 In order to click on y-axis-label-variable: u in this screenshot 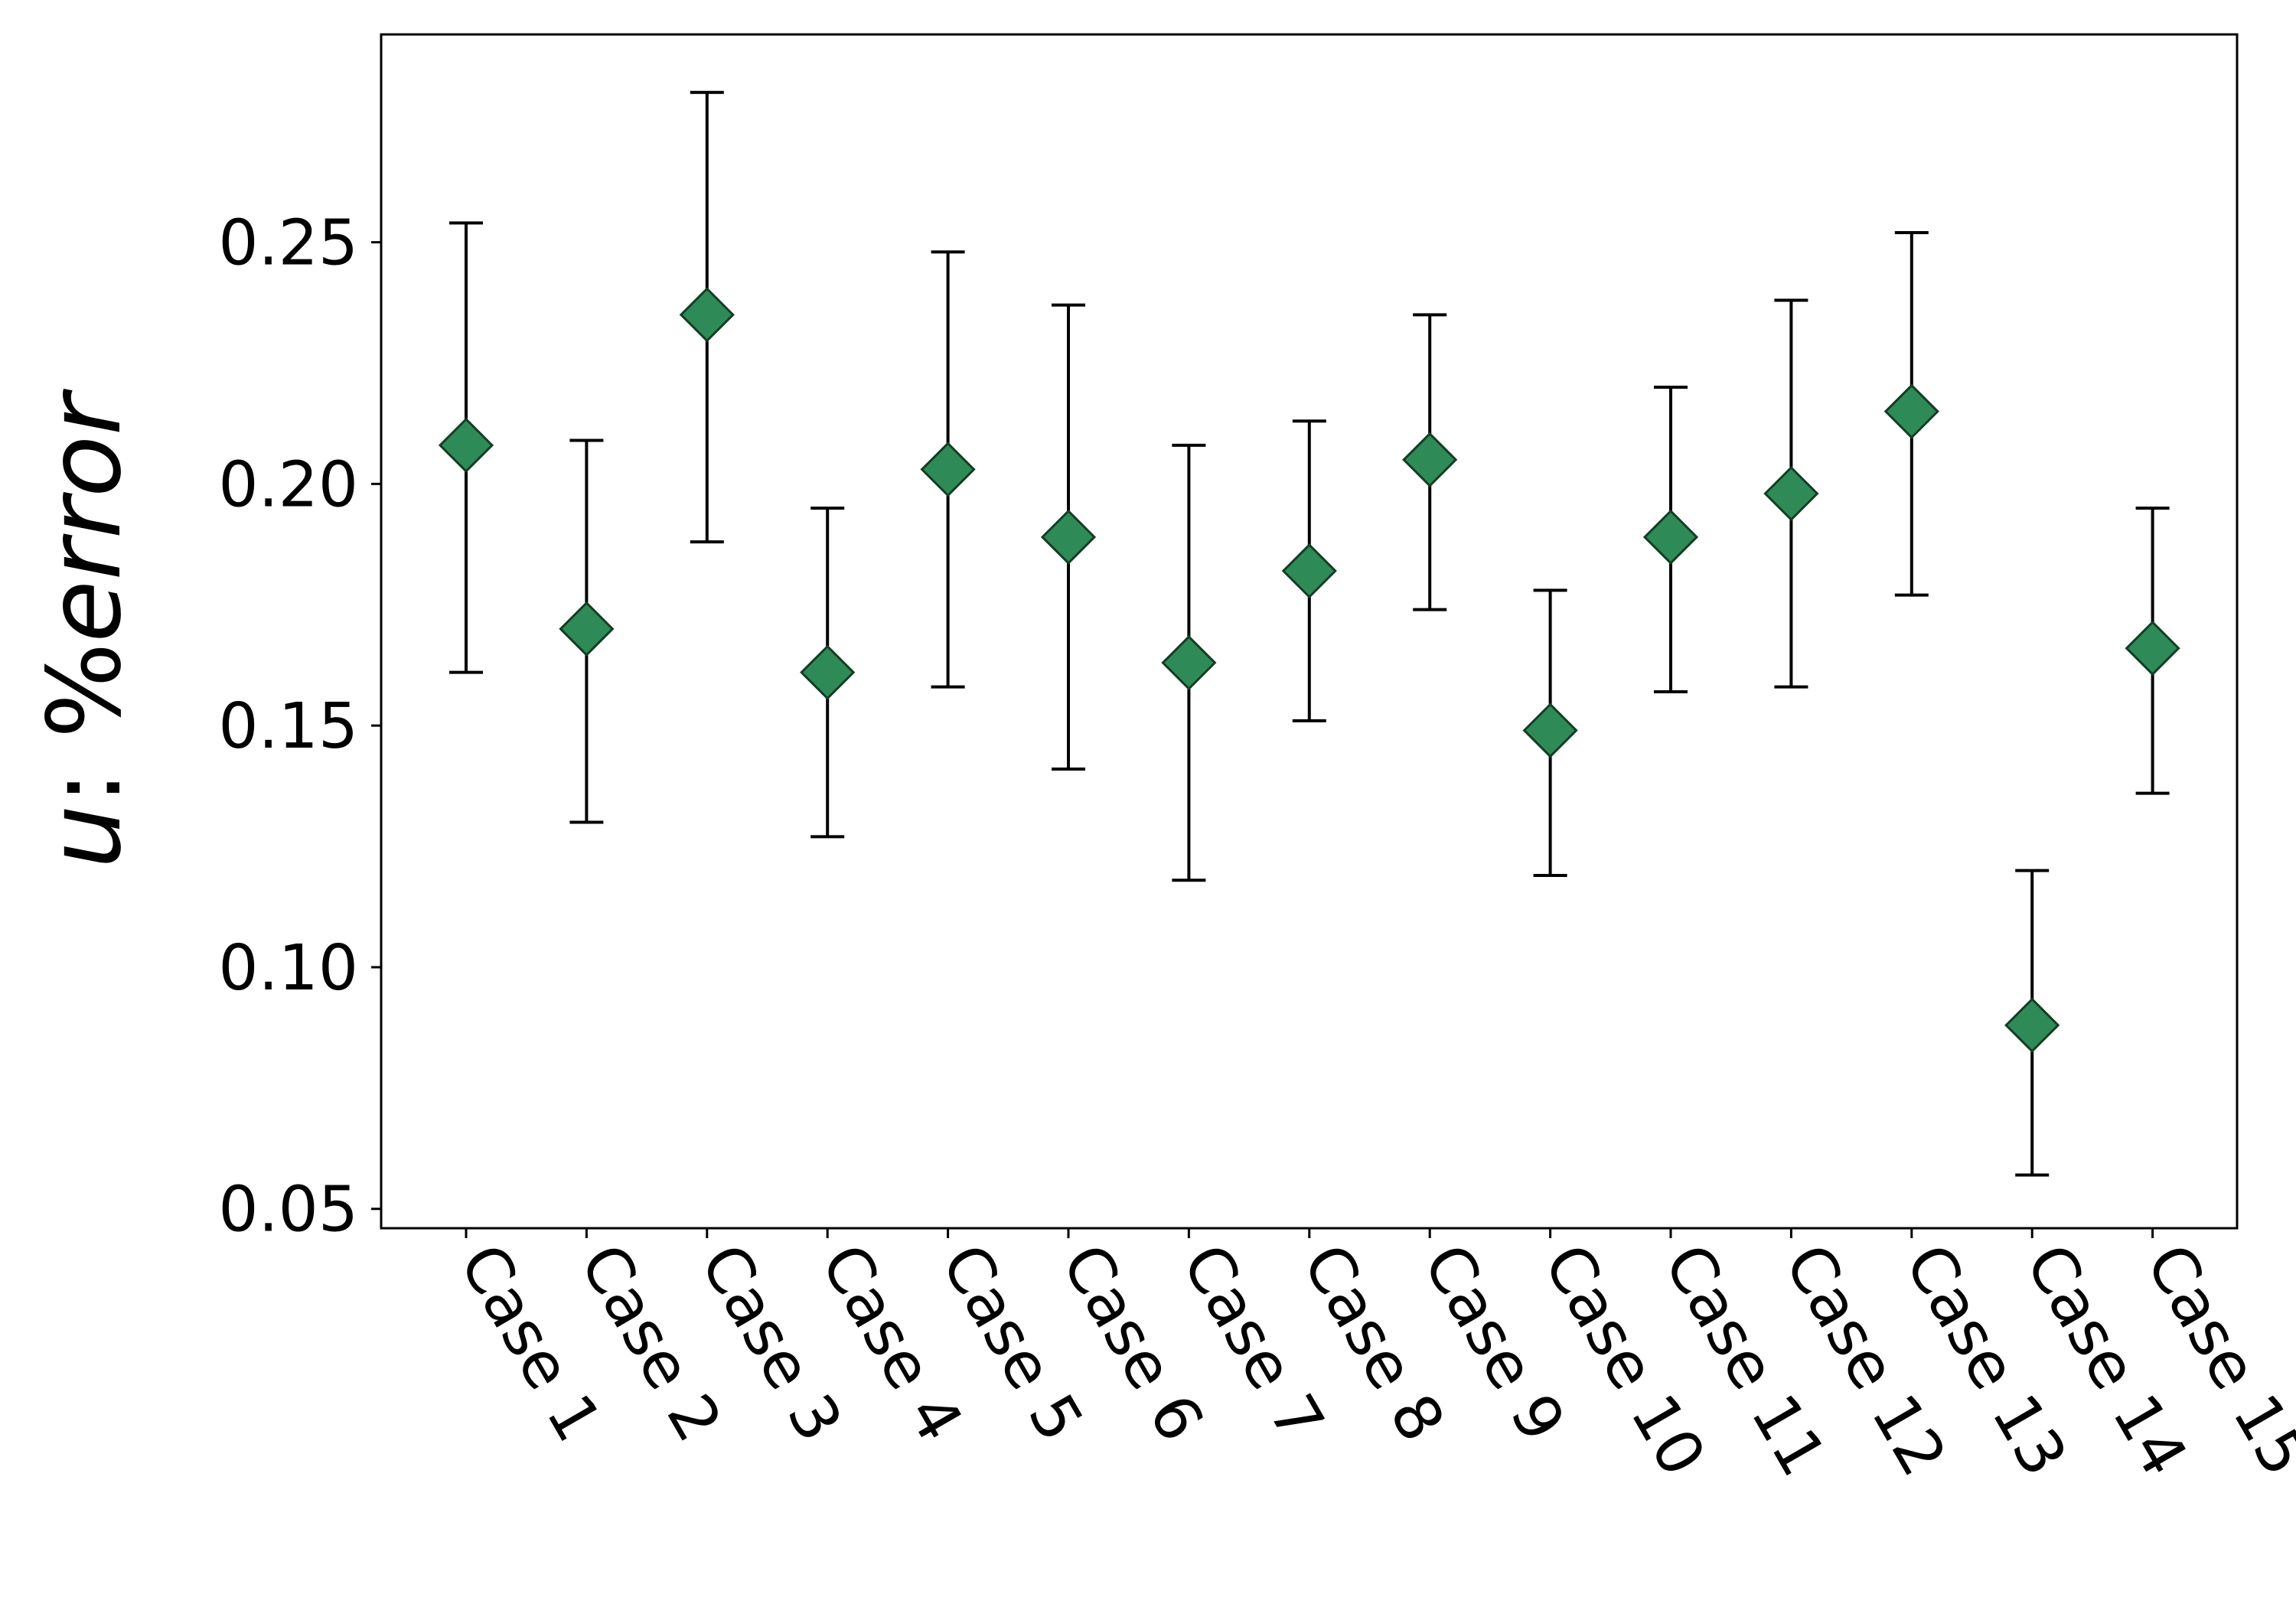, I will do `click(85, 837)`.